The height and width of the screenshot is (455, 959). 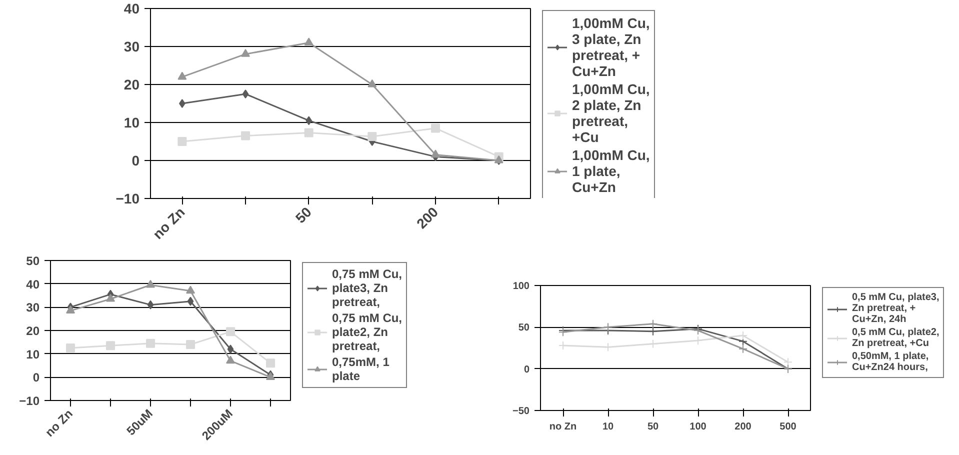 I want to click on x-tick-label: 10, so click(x=608, y=427).